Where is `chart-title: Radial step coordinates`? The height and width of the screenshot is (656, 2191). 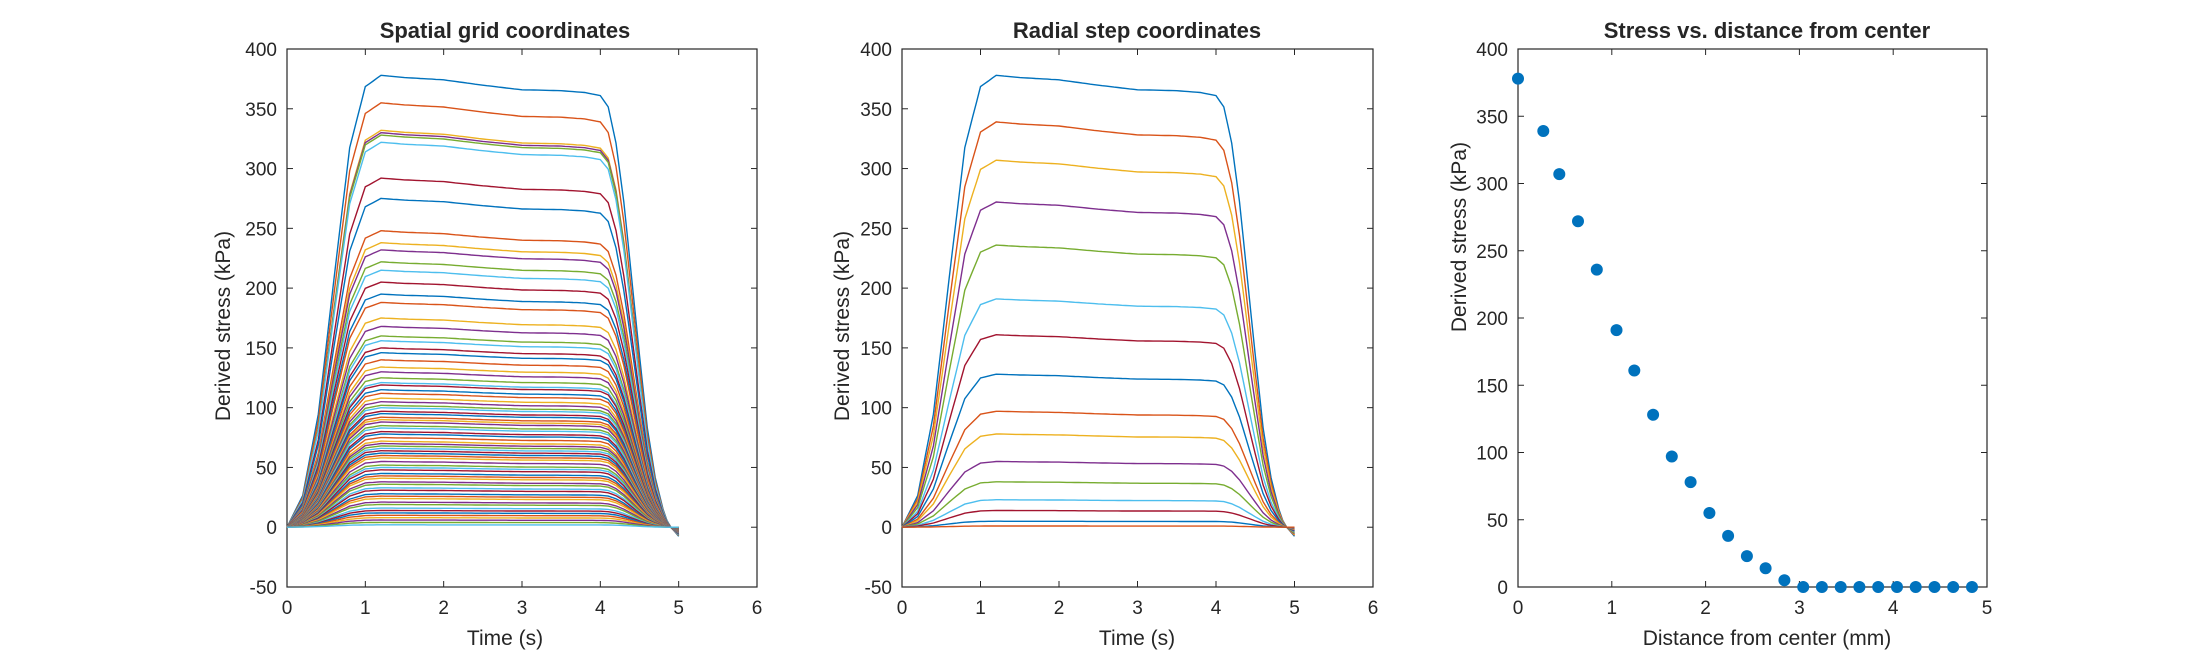
chart-title: Radial step coordinates is located at coordinates (1137, 30).